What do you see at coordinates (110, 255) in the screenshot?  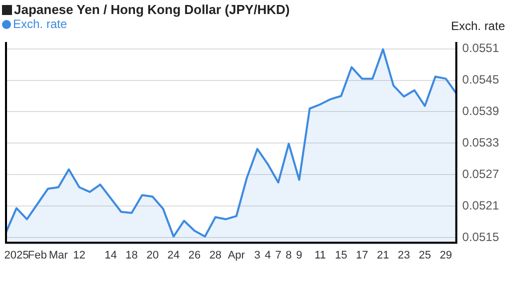 I see `x-tick-label: 14` at bounding box center [110, 255].